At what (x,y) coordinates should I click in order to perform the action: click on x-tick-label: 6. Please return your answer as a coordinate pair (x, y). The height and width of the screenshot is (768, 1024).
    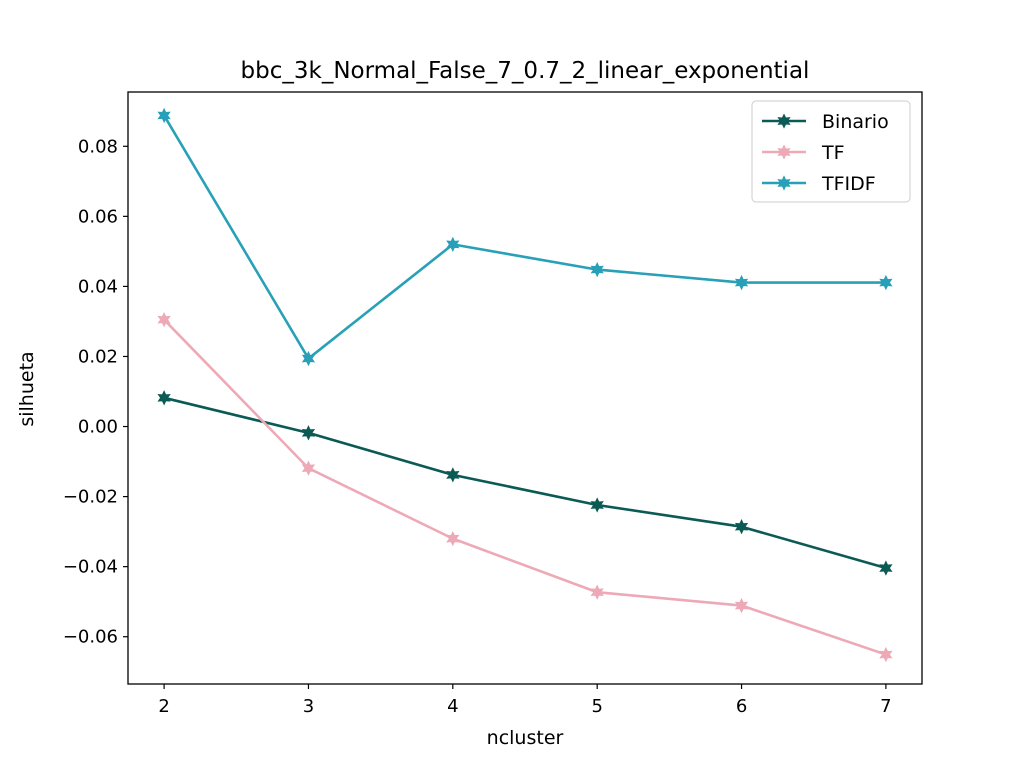
    Looking at the image, I should click on (741, 706).